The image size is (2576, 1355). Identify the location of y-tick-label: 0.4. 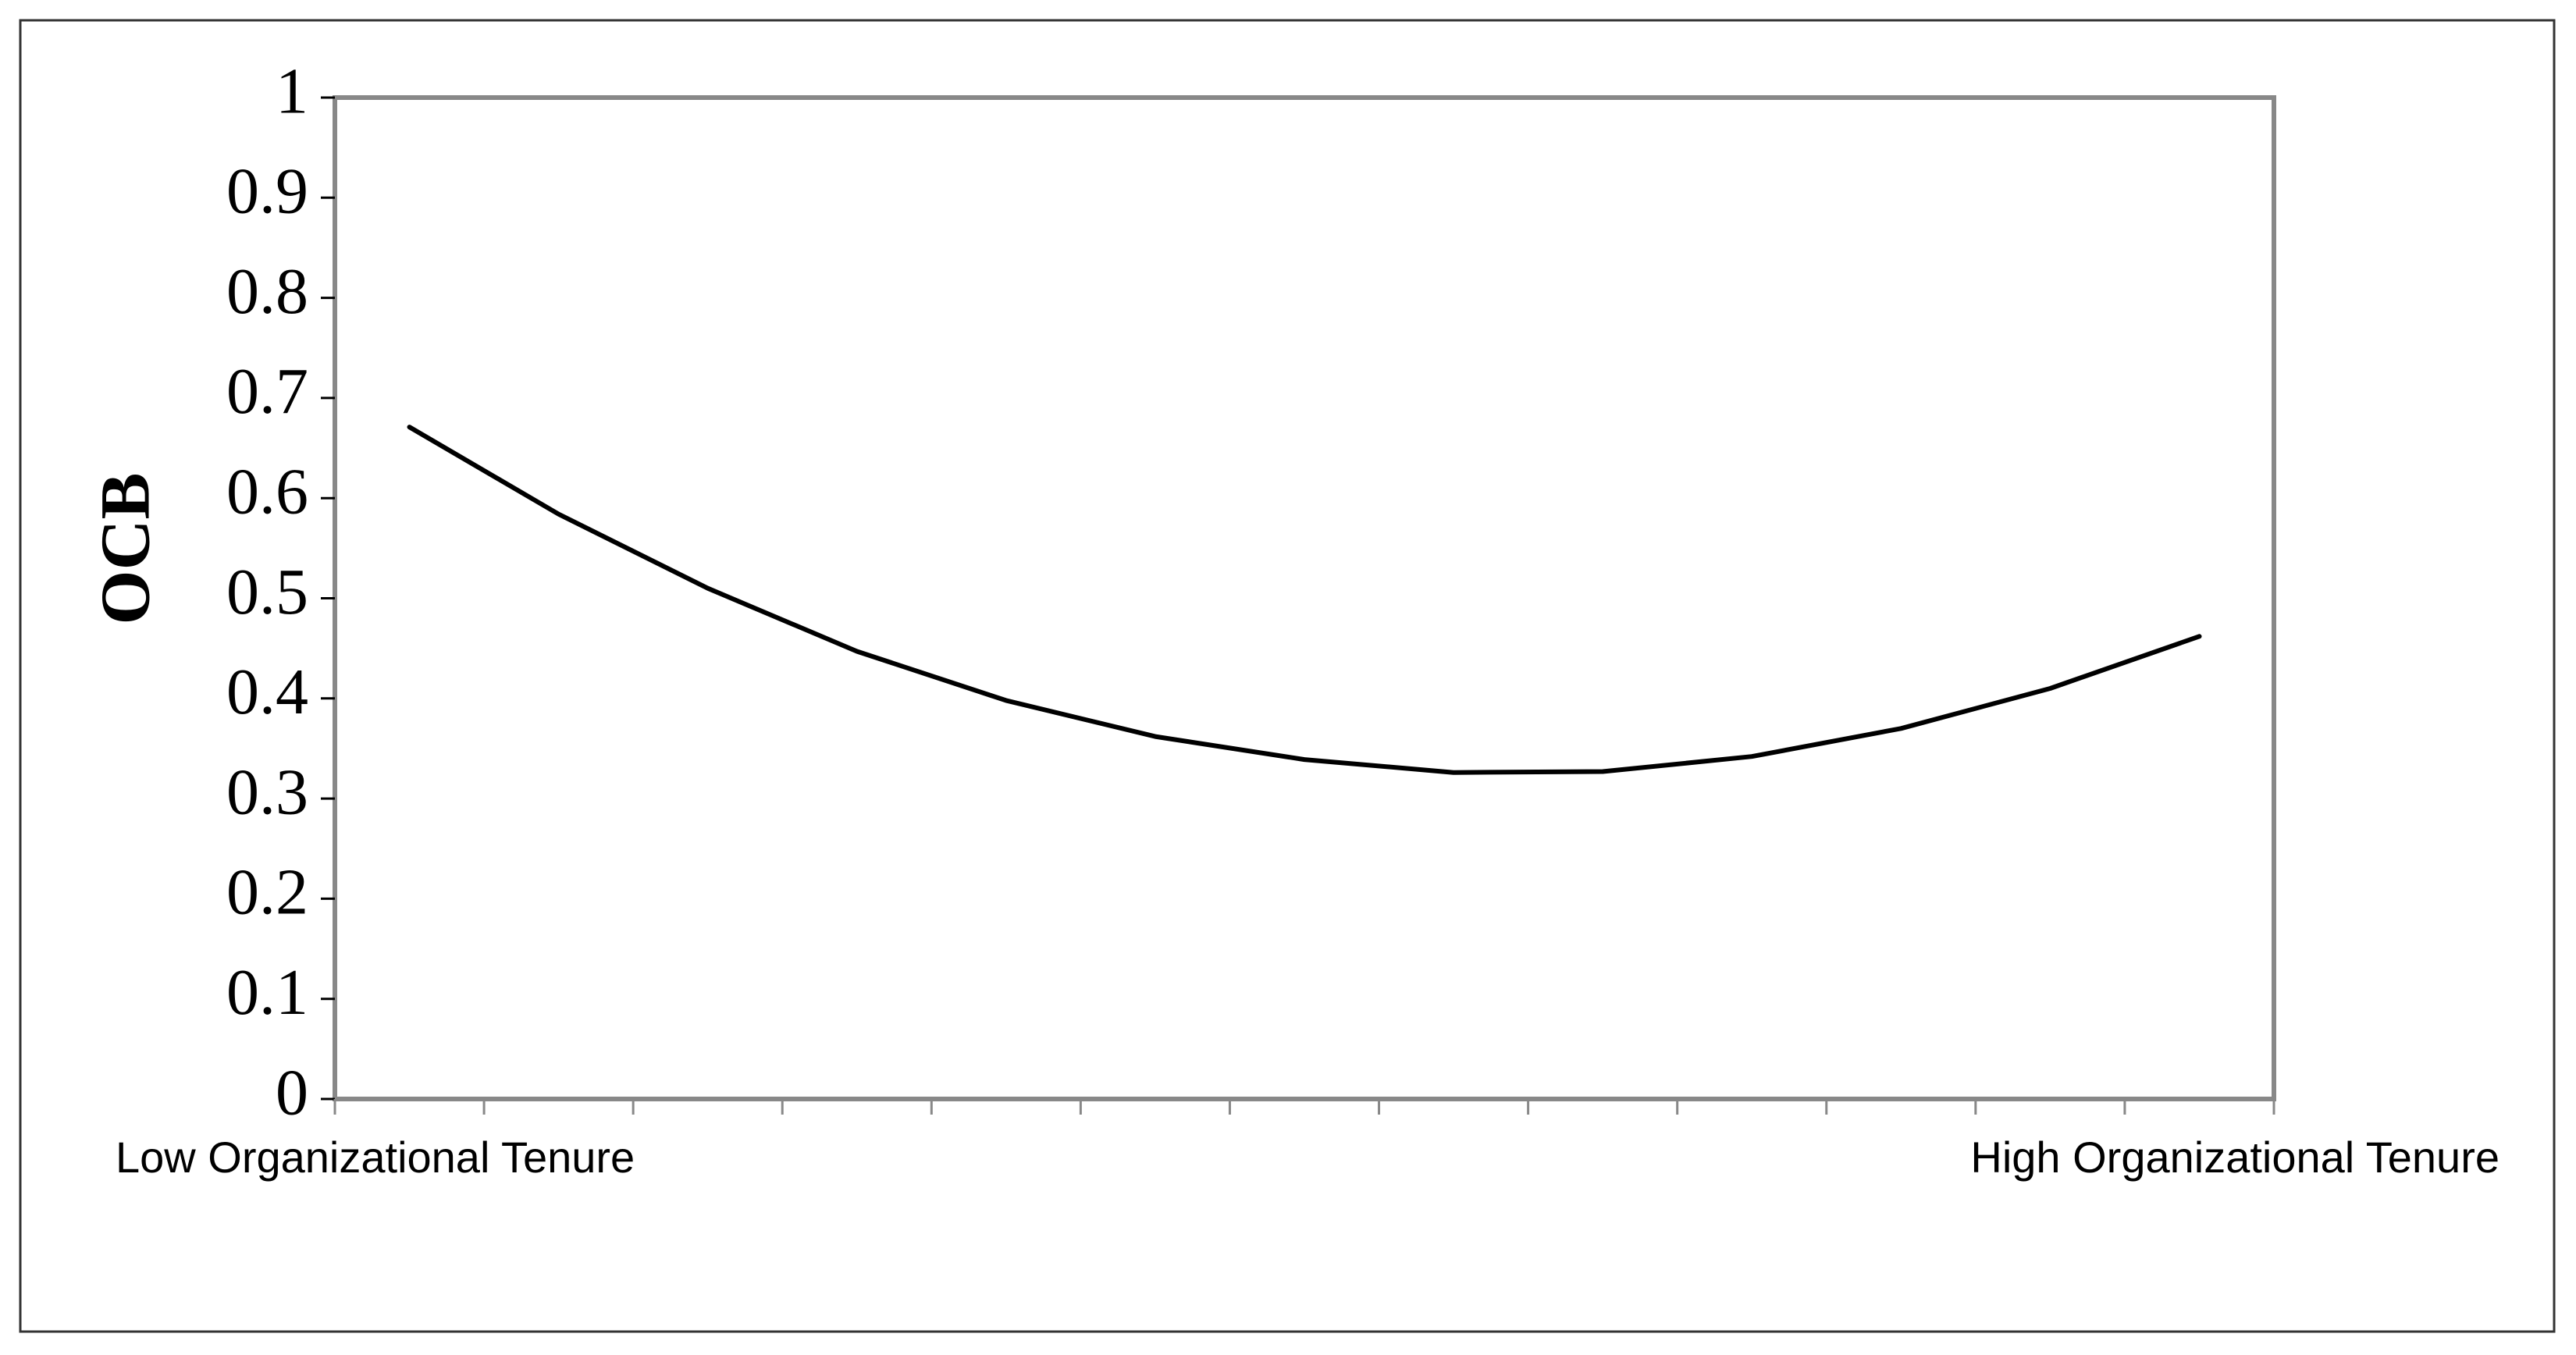
(267, 692).